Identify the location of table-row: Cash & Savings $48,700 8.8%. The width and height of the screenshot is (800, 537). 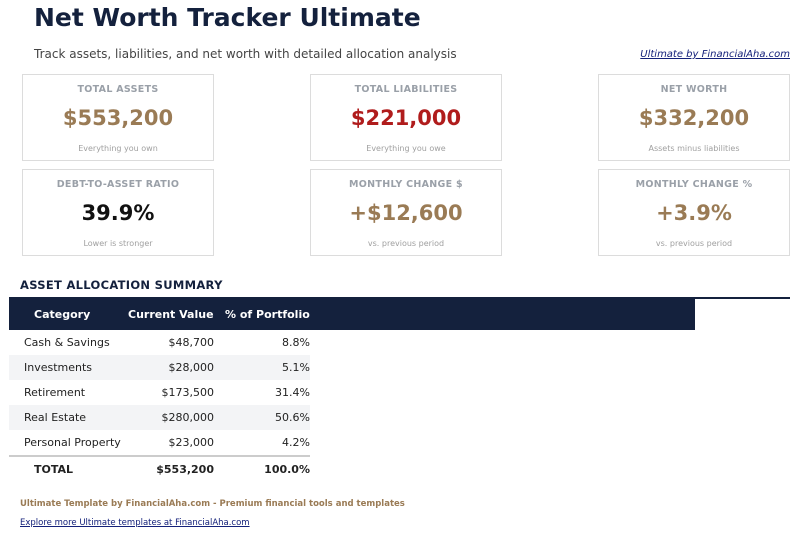
(159, 342).